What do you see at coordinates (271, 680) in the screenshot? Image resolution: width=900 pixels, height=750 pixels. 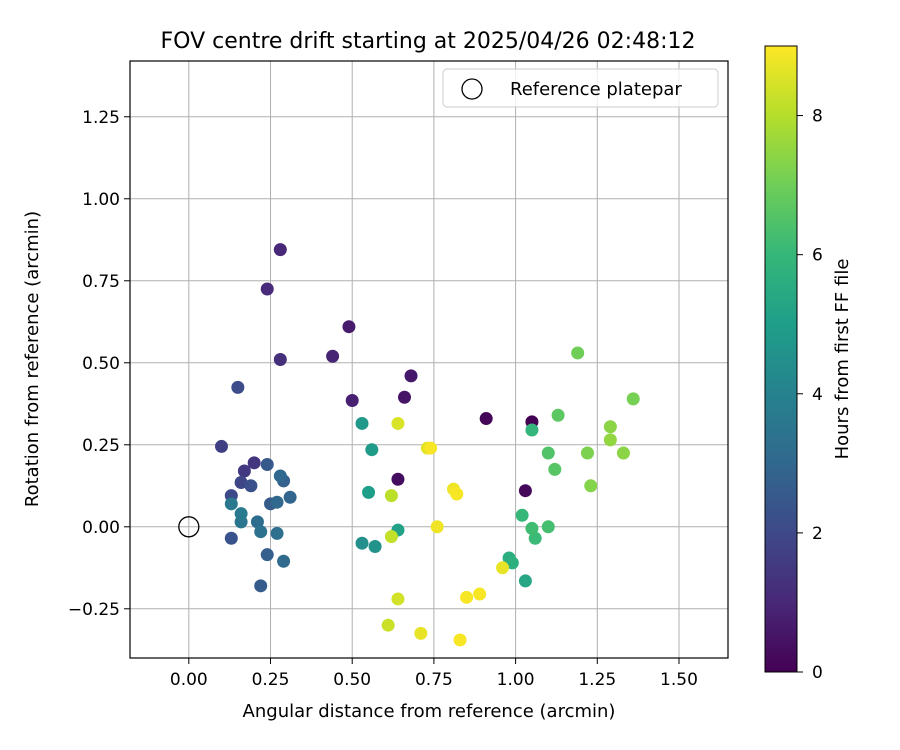 I see `x-tick-label: 0.25` at bounding box center [271, 680].